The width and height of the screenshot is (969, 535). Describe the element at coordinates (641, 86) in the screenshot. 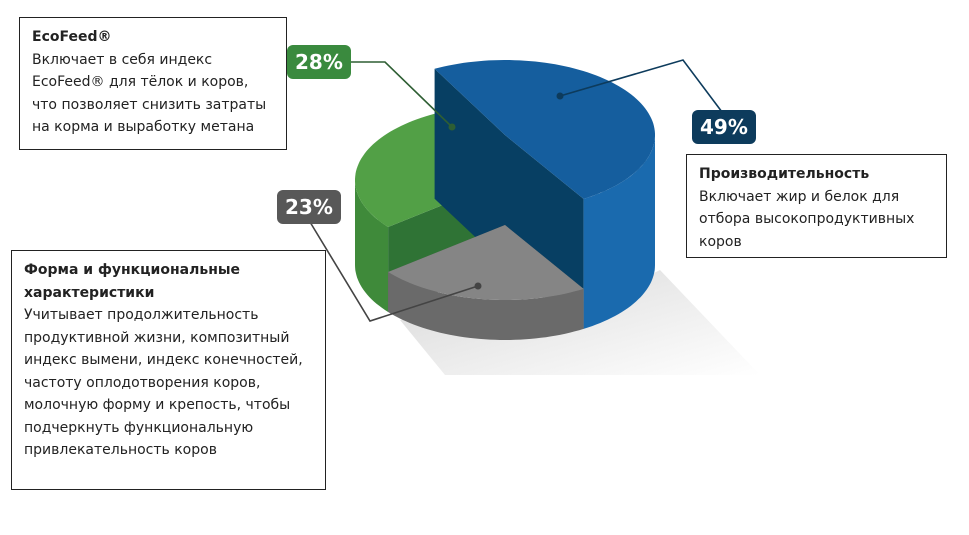

I see `productivity-leader-line` at that location.